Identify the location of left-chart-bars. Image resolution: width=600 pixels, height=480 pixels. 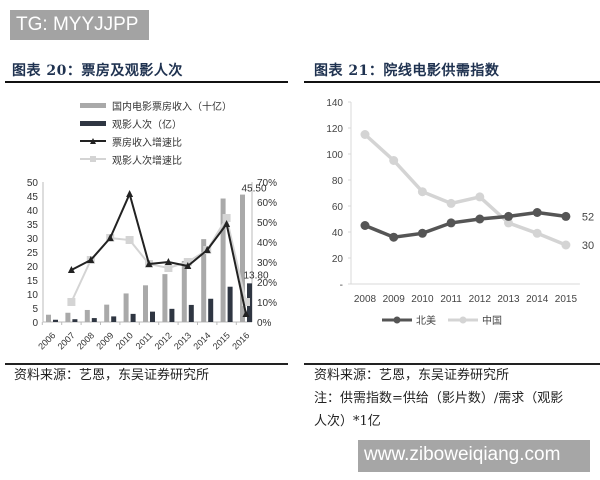
(149, 258).